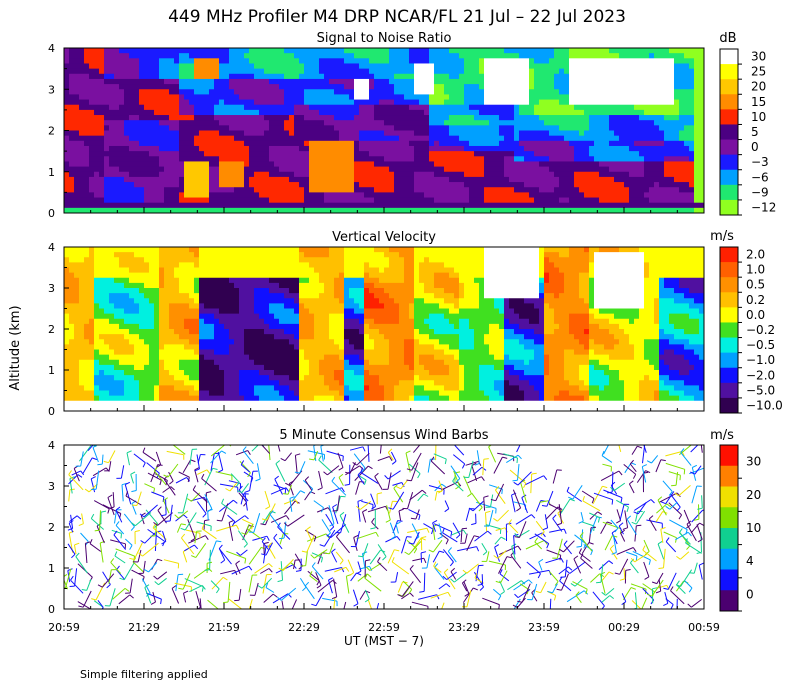 The image size is (800, 700). What do you see at coordinates (384, 38) in the screenshot?
I see `snr-panel-title: Signal to Noise Ratio` at bounding box center [384, 38].